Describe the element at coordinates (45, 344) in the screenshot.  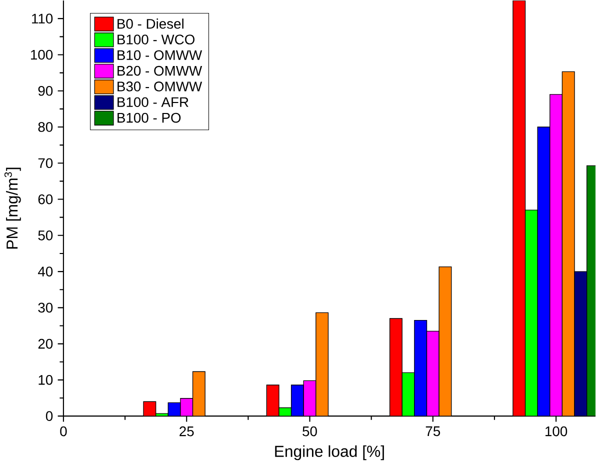
I see `y-tick-label: 20` at that location.